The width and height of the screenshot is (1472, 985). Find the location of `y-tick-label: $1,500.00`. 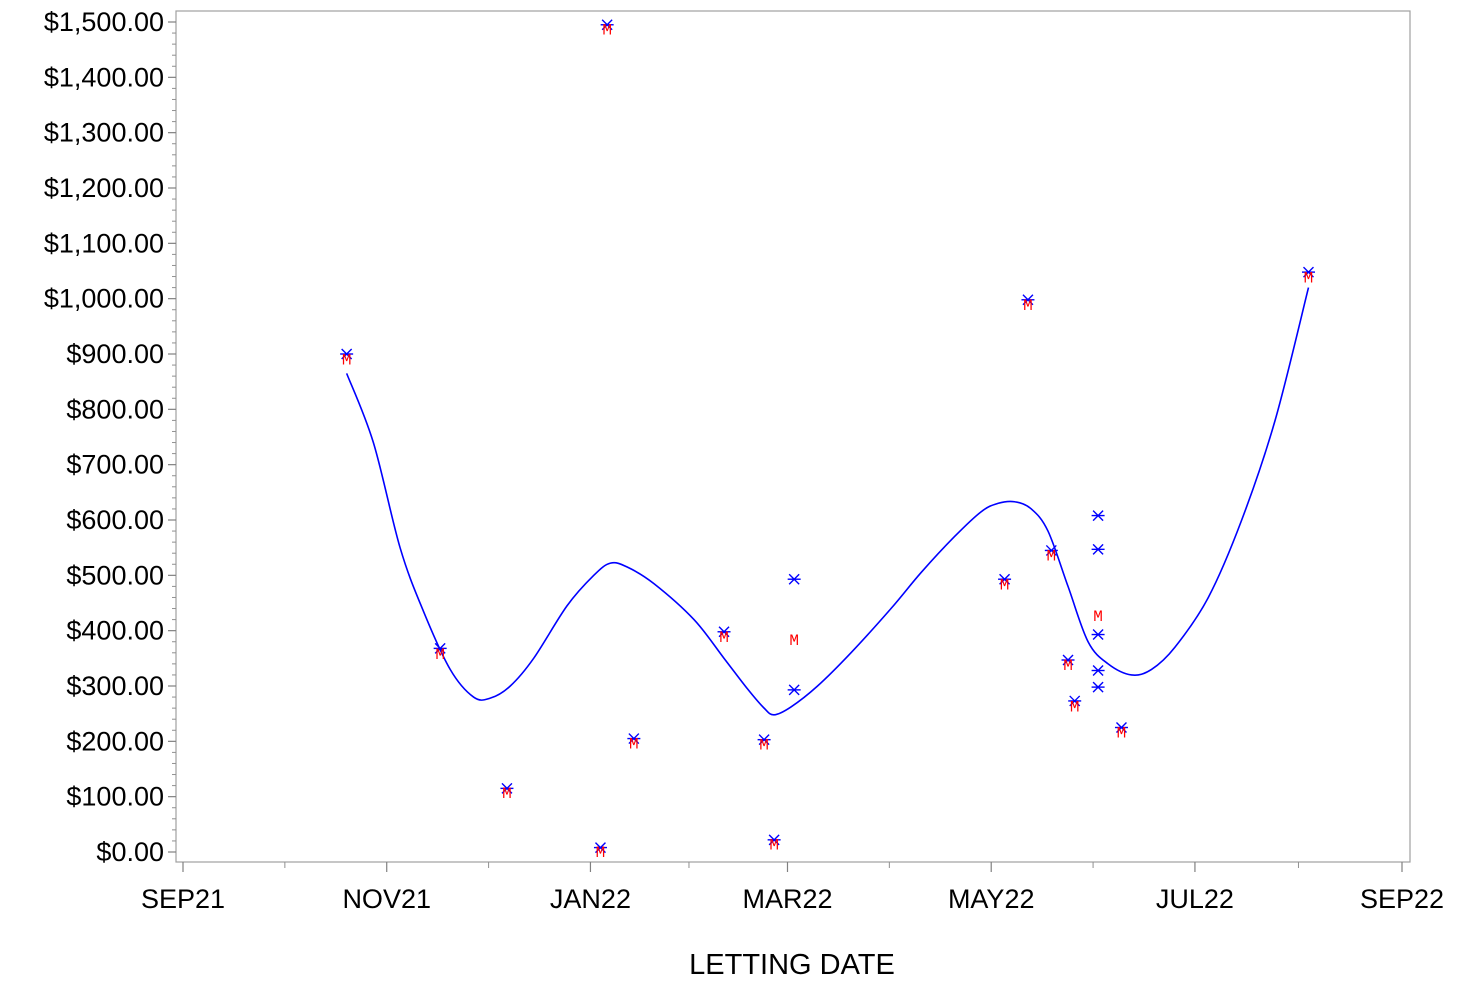

y-tick-label: $1,500.00 is located at coordinates (104, 22).